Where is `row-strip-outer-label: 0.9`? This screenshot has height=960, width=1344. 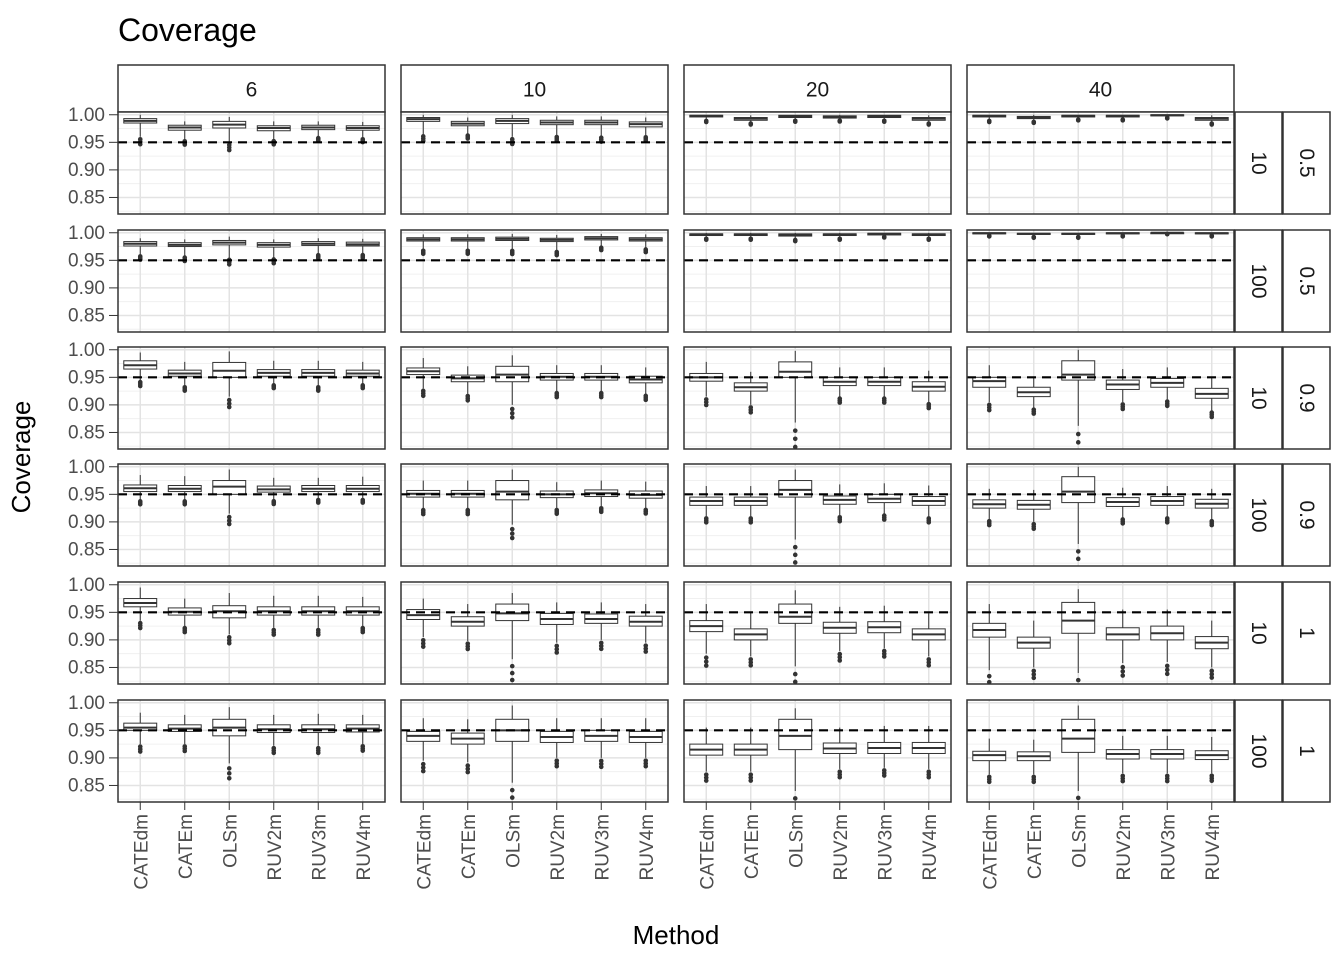 row-strip-outer-label: 0.9 is located at coordinates (1306, 397).